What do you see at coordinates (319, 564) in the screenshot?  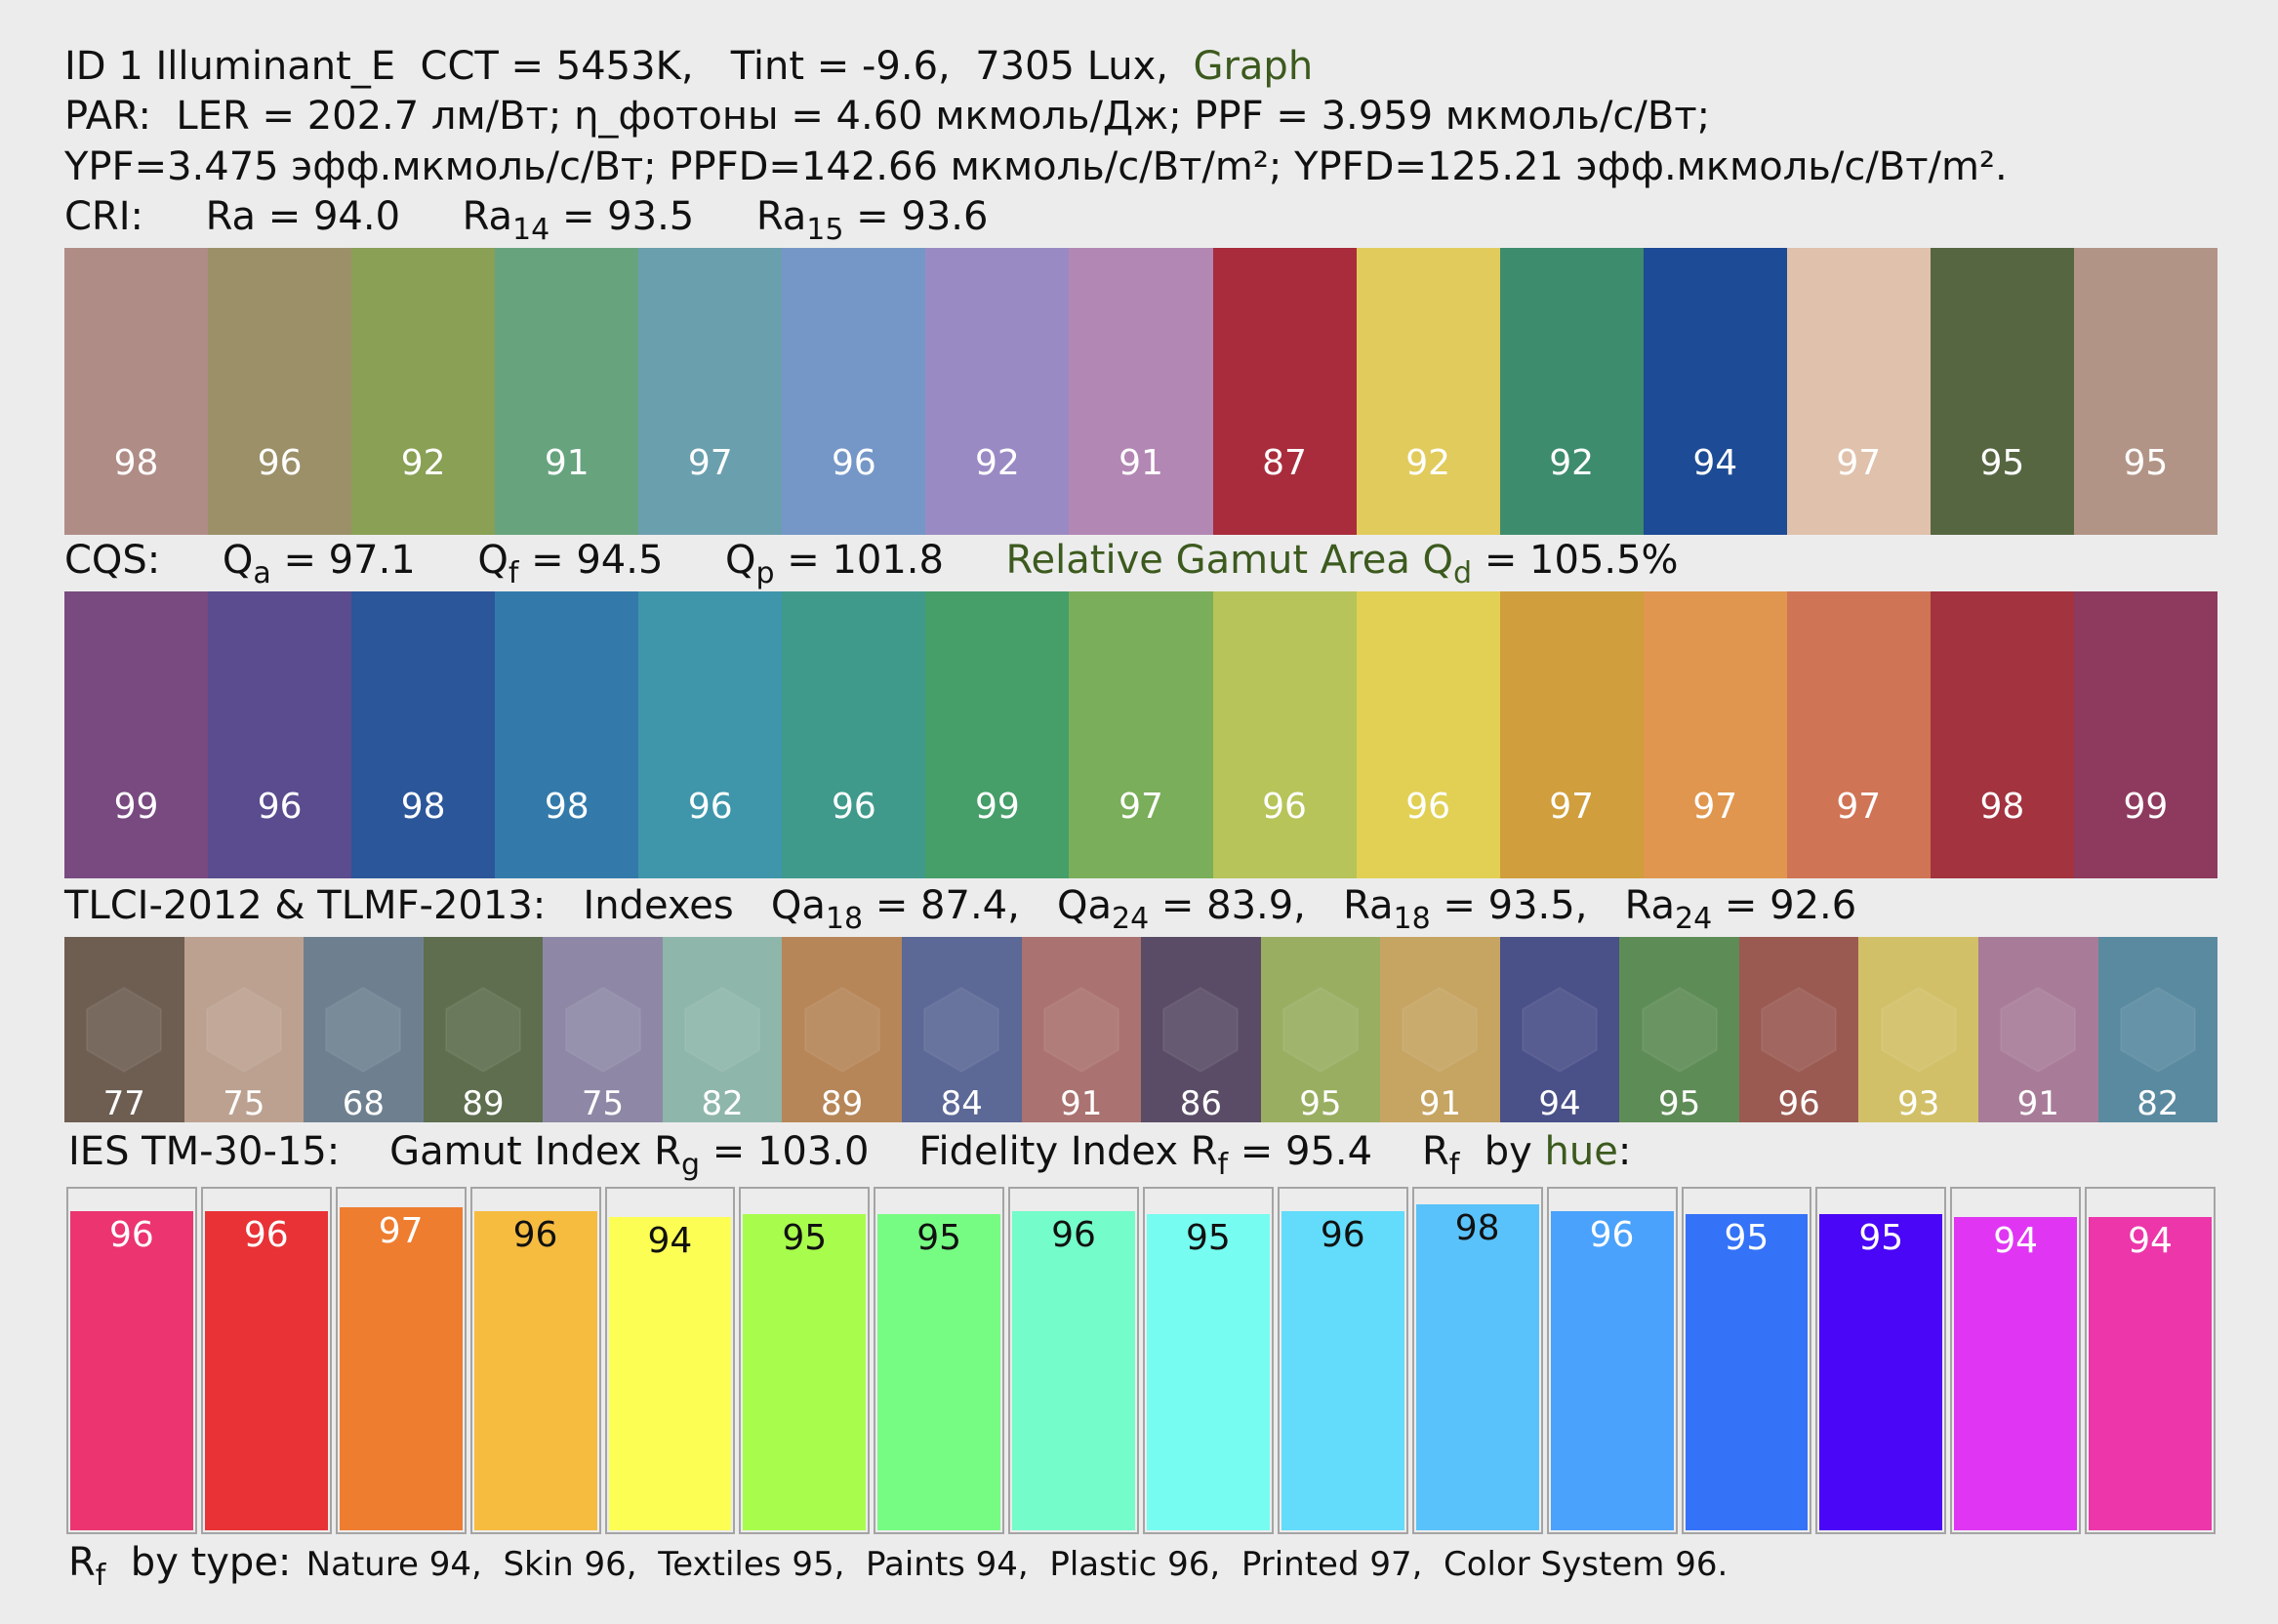 I see `cqs-qa: Qa = 97.1` at bounding box center [319, 564].